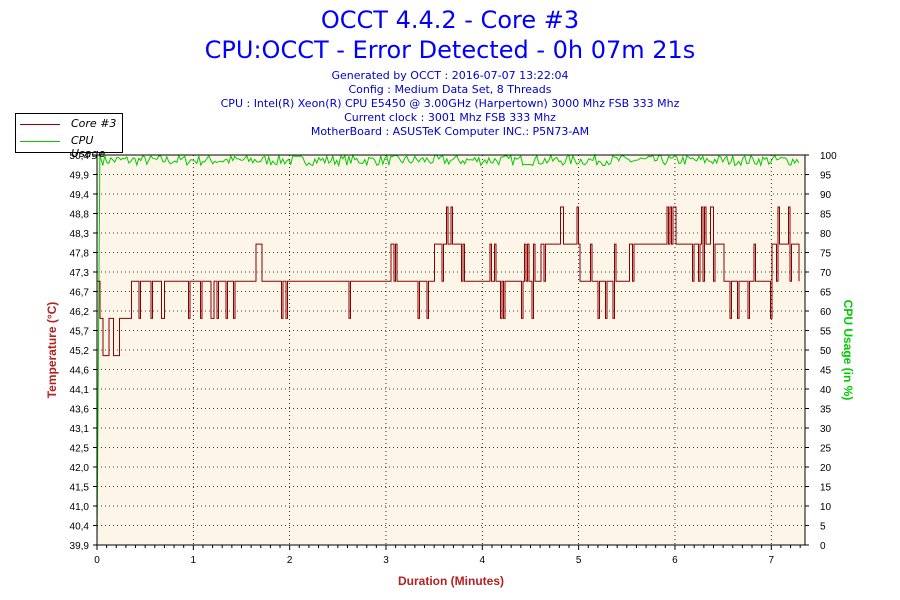  What do you see at coordinates (823, 546) in the screenshot?
I see `y-right-tick-label: 0` at bounding box center [823, 546].